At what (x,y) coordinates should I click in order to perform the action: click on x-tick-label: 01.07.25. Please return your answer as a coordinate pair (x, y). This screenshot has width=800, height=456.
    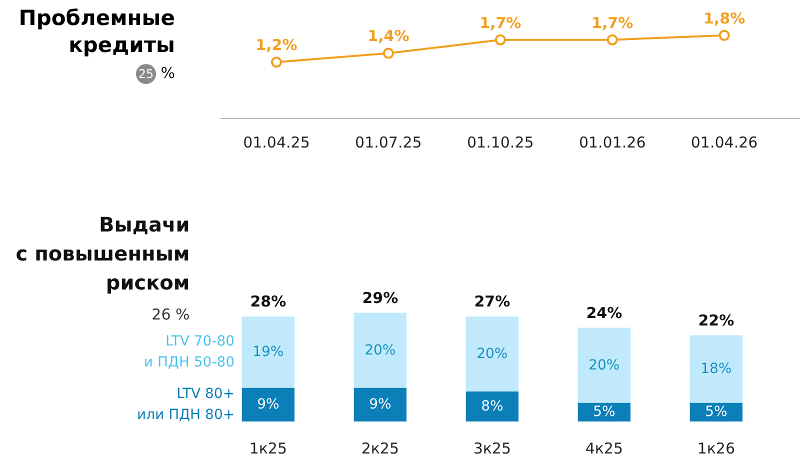
    Looking at the image, I should click on (388, 143).